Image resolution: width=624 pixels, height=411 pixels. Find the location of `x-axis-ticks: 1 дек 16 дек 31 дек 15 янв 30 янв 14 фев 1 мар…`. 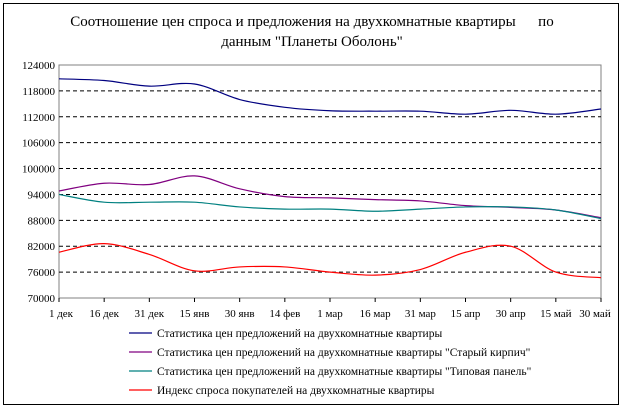

x-axis-ticks: 1 дек 16 дек 31 дек 15 янв 30 янв 14 фев 1 мар… is located at coordinates (330, 309).